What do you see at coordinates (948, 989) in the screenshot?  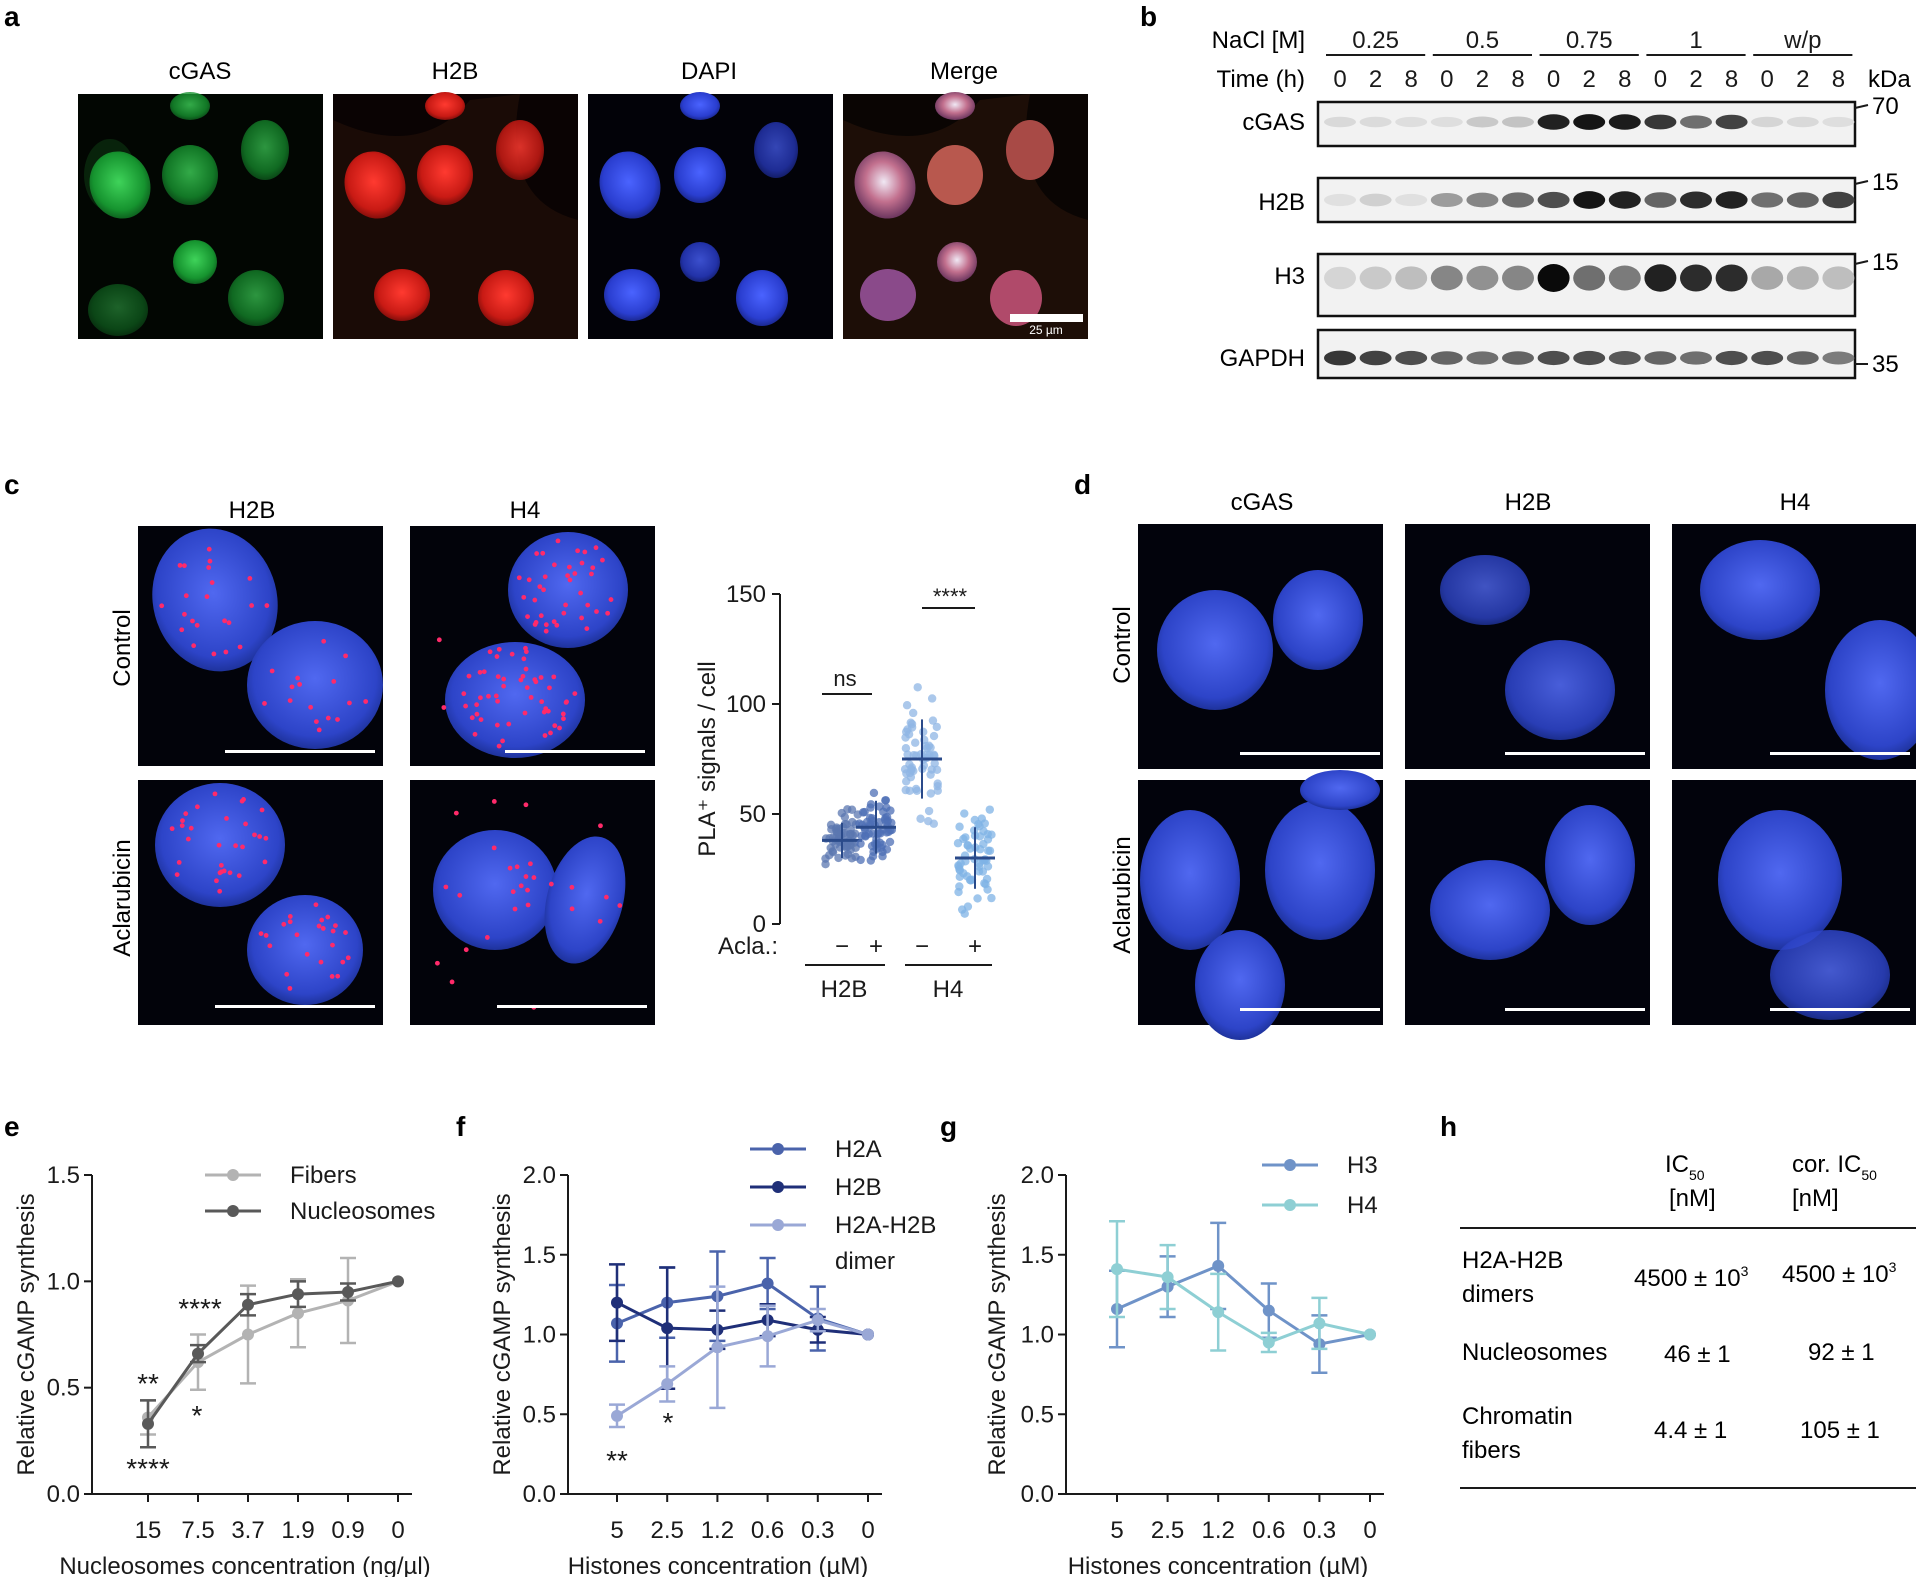 I see `group-label: H4` at bounding box center [948, 989].